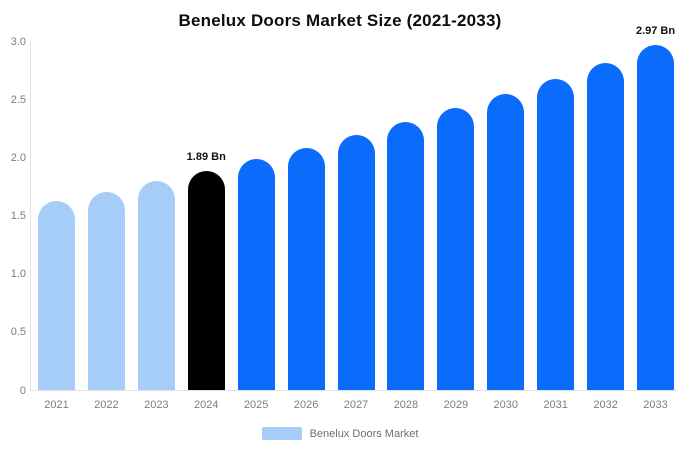  Describe the element at coordinates (655, 405) in the screenshot. I see `x-tick-label-2033: 2033` at that location.